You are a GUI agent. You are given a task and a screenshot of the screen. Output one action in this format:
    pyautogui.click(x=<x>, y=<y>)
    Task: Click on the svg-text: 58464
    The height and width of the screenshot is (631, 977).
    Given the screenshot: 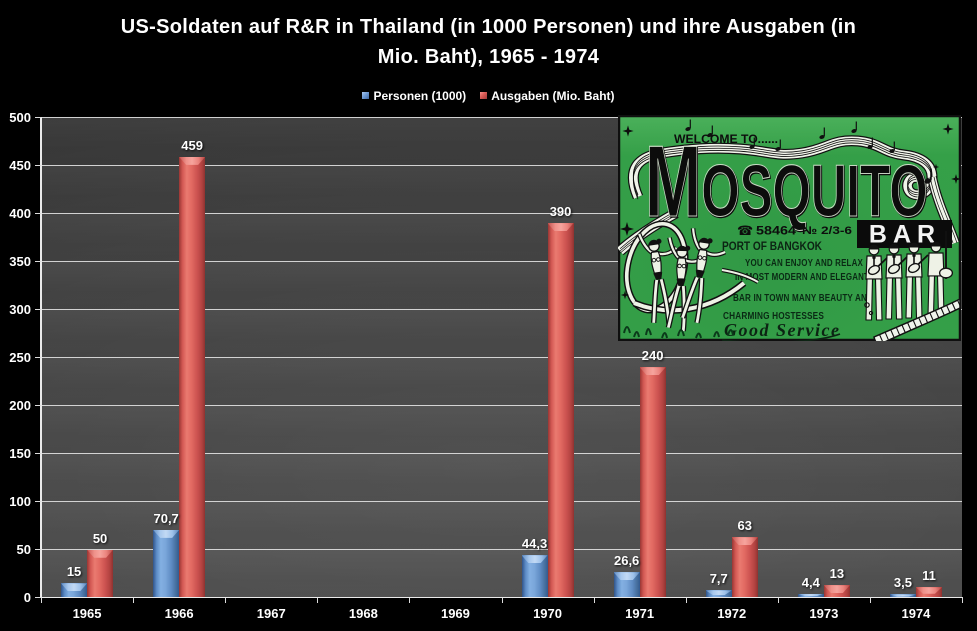 What is the action you would take?
    pyautogui.click(x=776, y=231)
    